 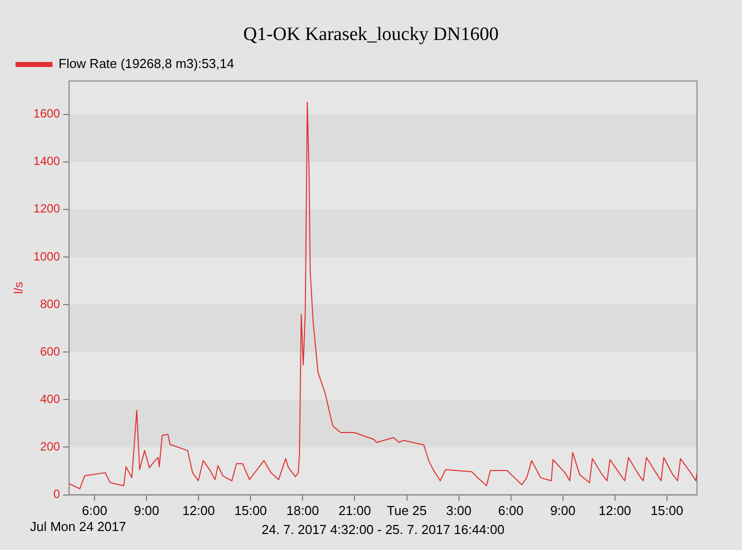 I want to click on text: Jul Mon 24 2017, so click(x=78, y=526).